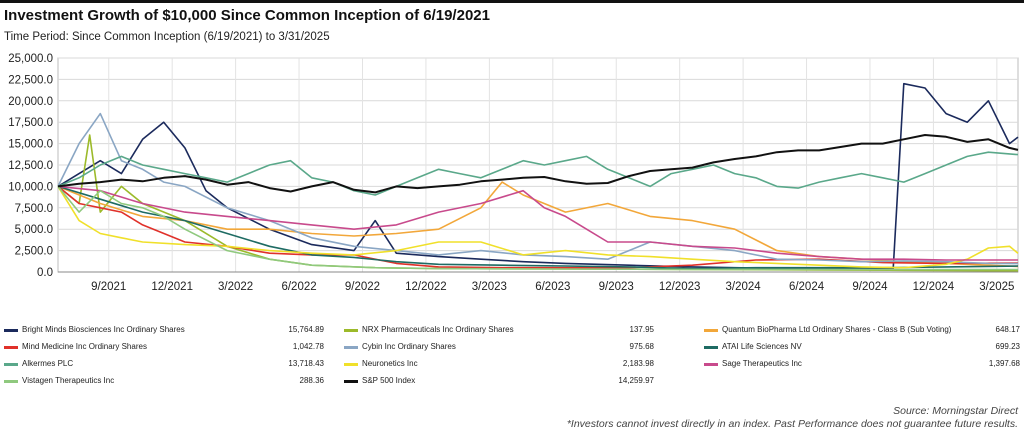 This screenshot has height=434, width=1024. I want to click on y-tick-label: 15,000.0, so click(30, 145).